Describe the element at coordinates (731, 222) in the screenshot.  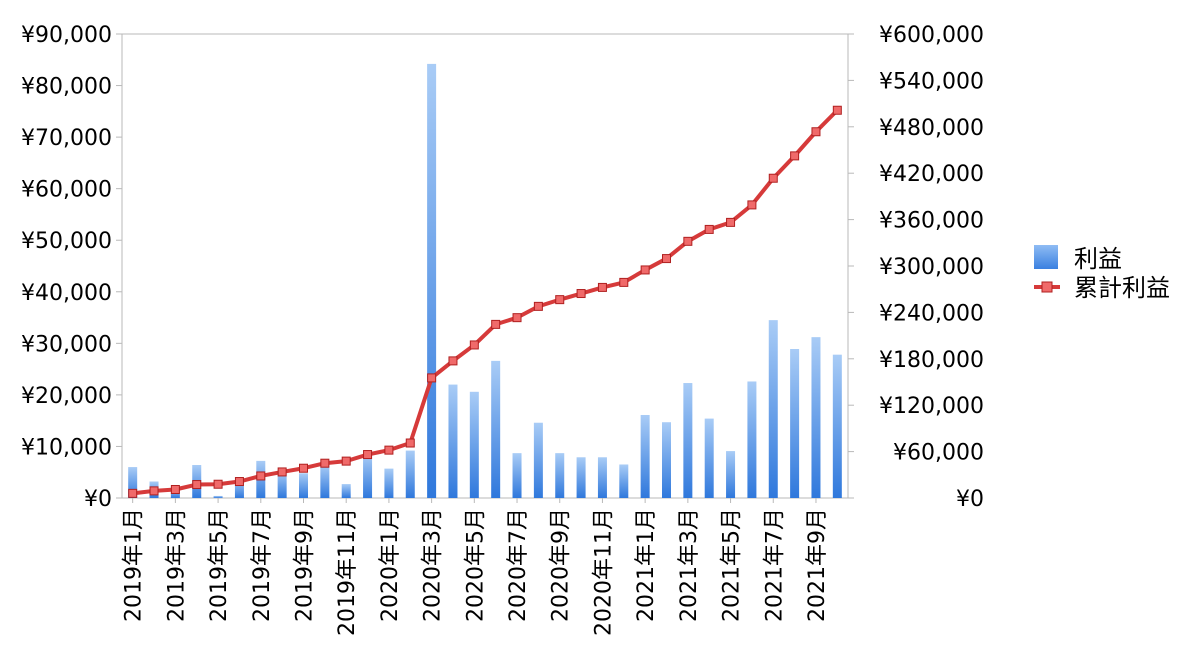
I see `line-marker-2021年5月` at that location.